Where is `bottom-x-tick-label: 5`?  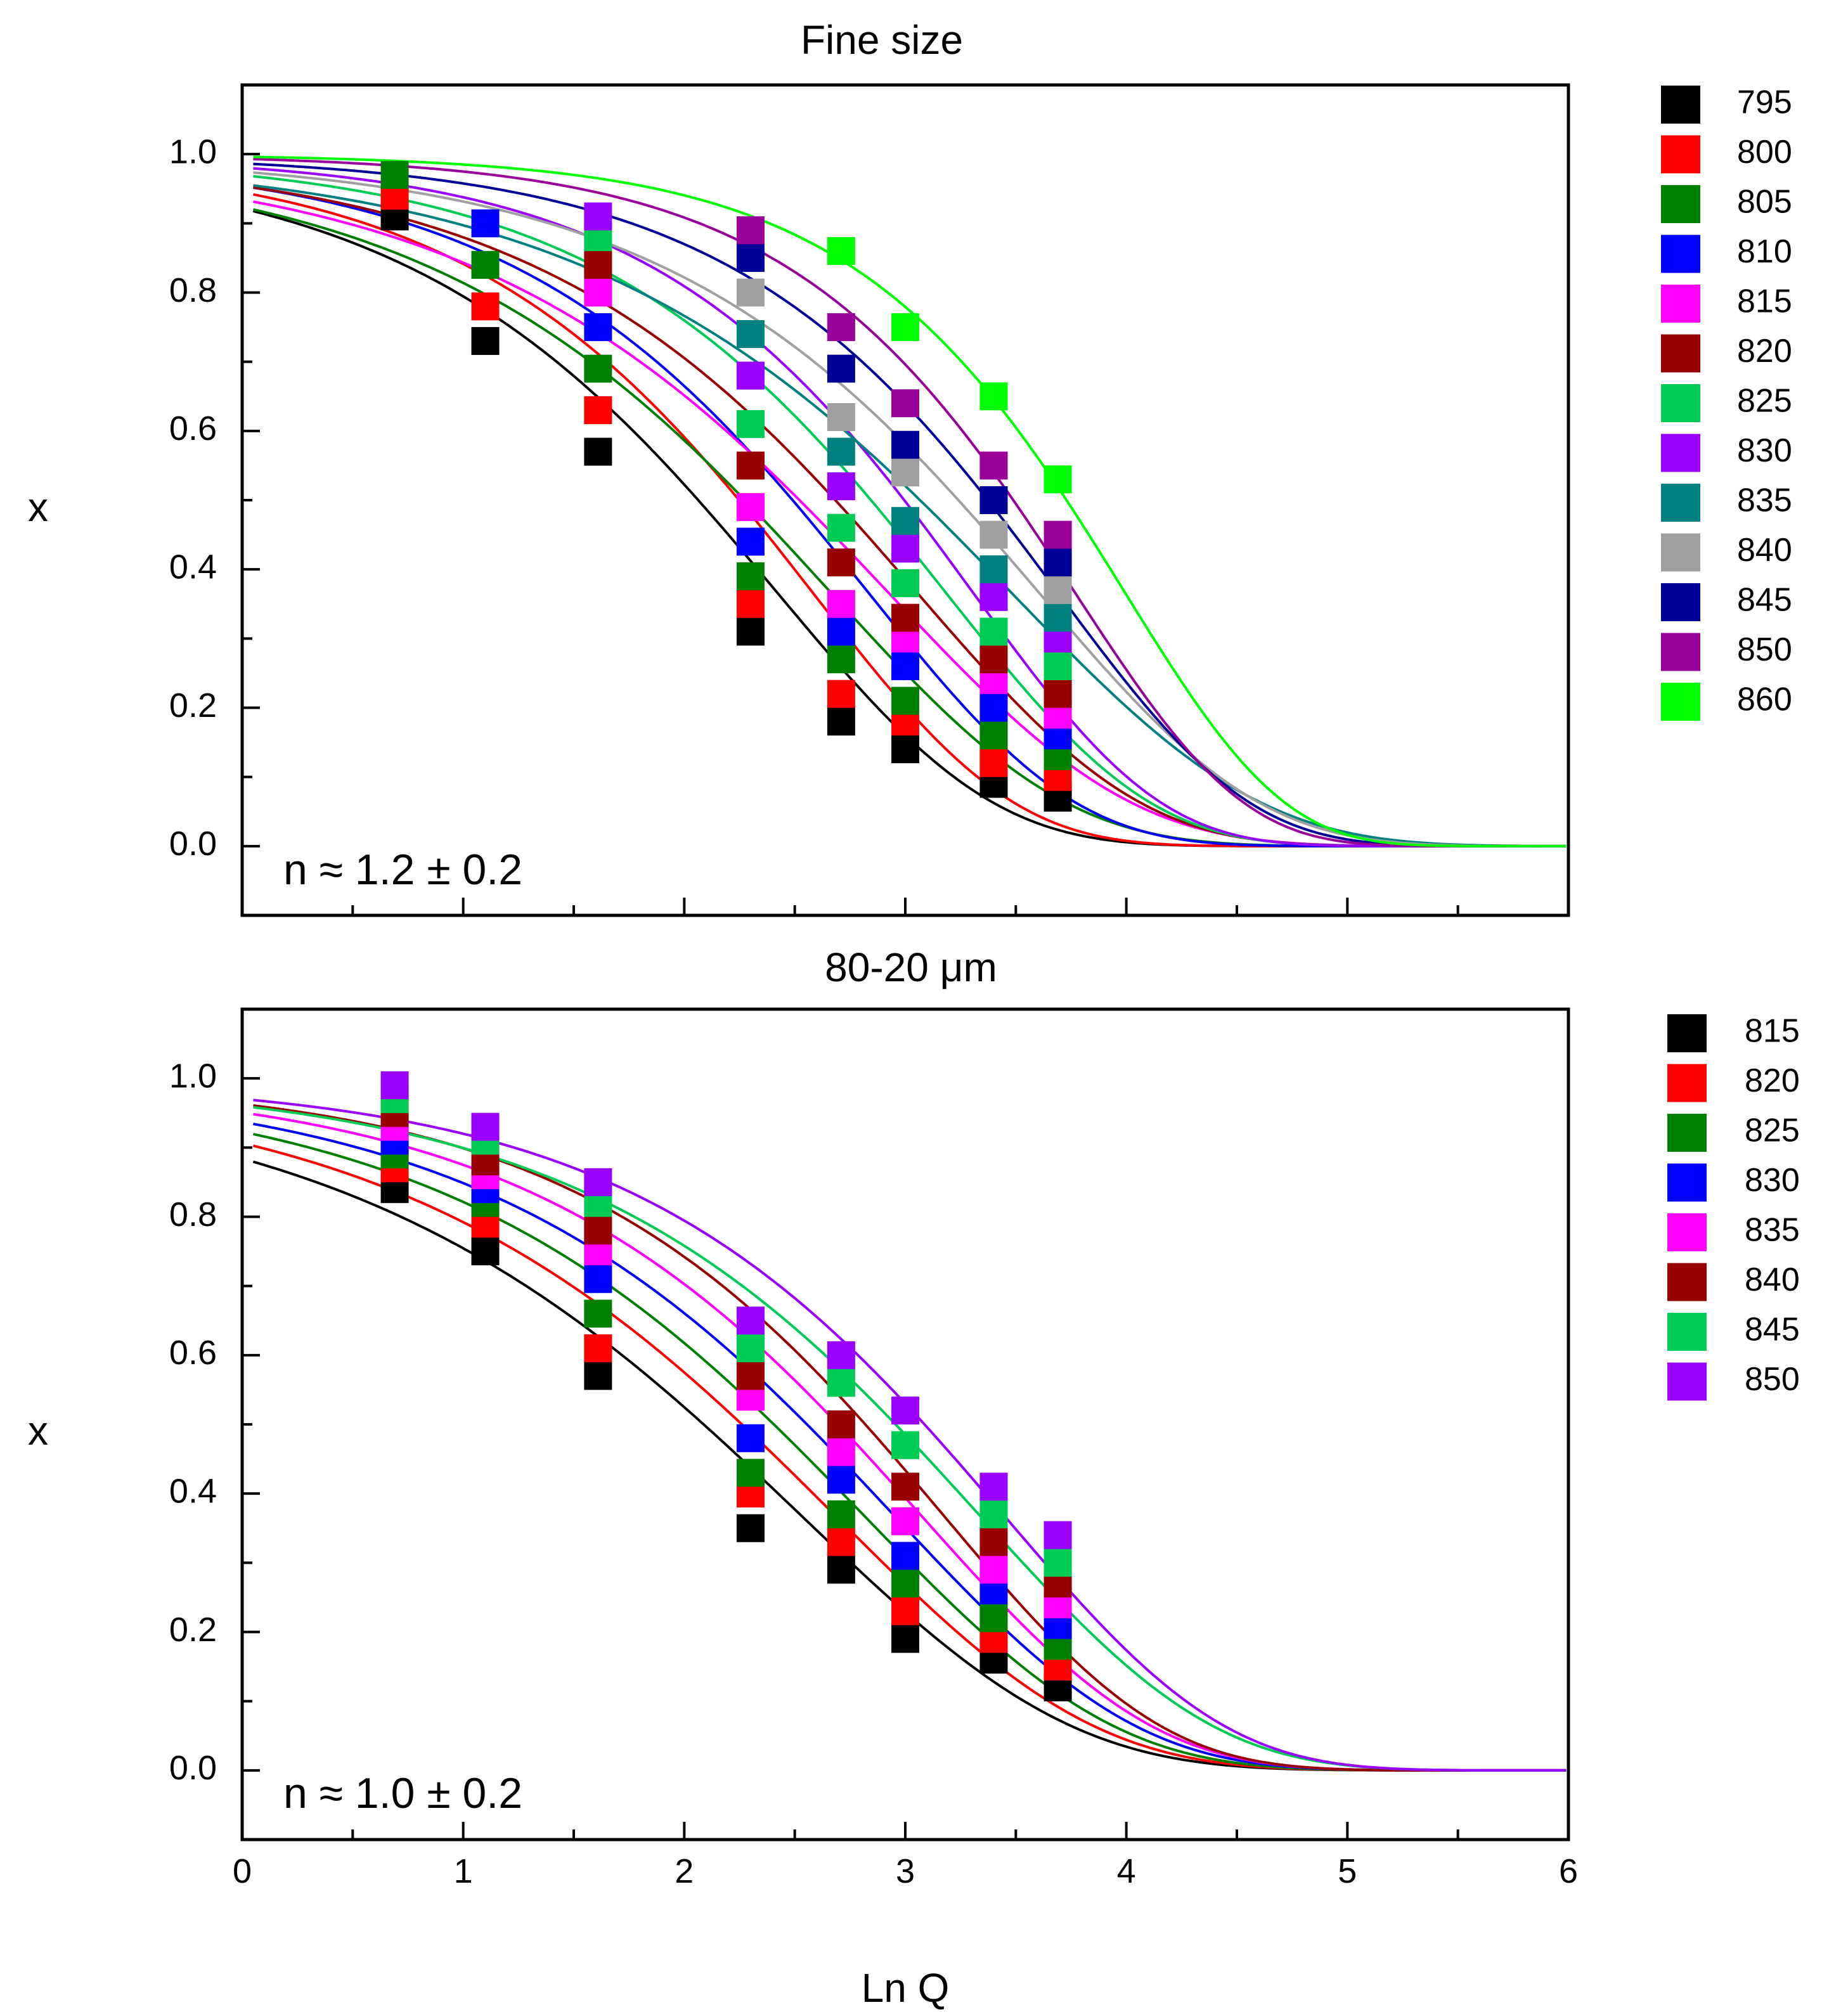
bottom-x-tick-label: 5 is located at coordinates (1347, 1871).